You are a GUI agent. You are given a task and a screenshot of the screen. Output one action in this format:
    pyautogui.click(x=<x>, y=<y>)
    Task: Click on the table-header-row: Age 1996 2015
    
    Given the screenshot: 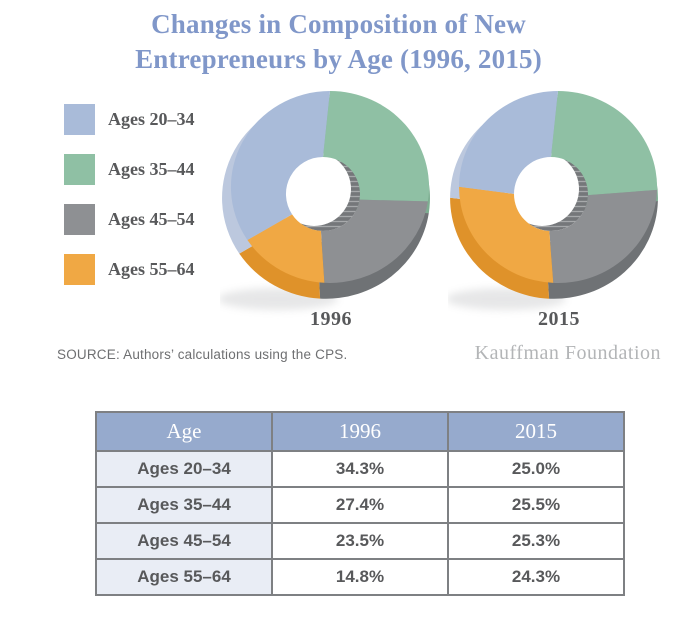 What is the action you would take?
    pyautogui.click(x=360, y=431)
    